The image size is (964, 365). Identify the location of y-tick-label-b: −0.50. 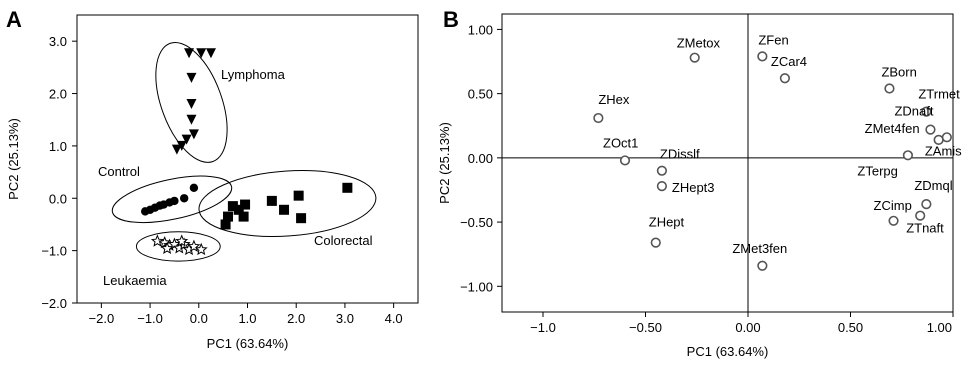
(476, 222).